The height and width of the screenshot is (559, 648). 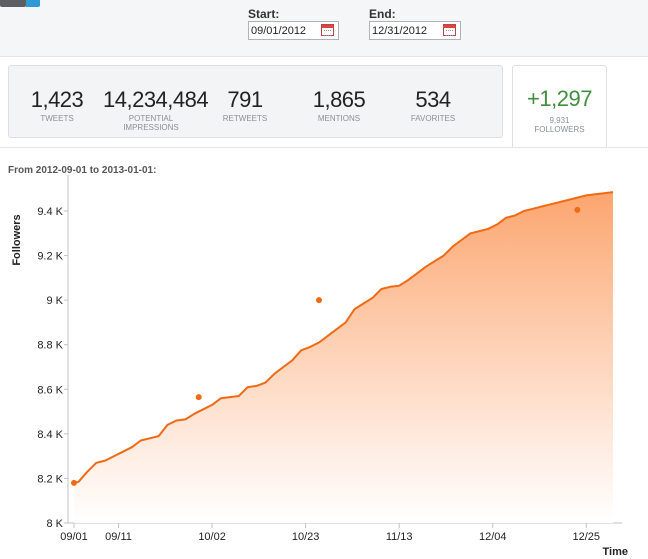 I want to click on x-tick-label: 09/01, so click(x=74, y=537).